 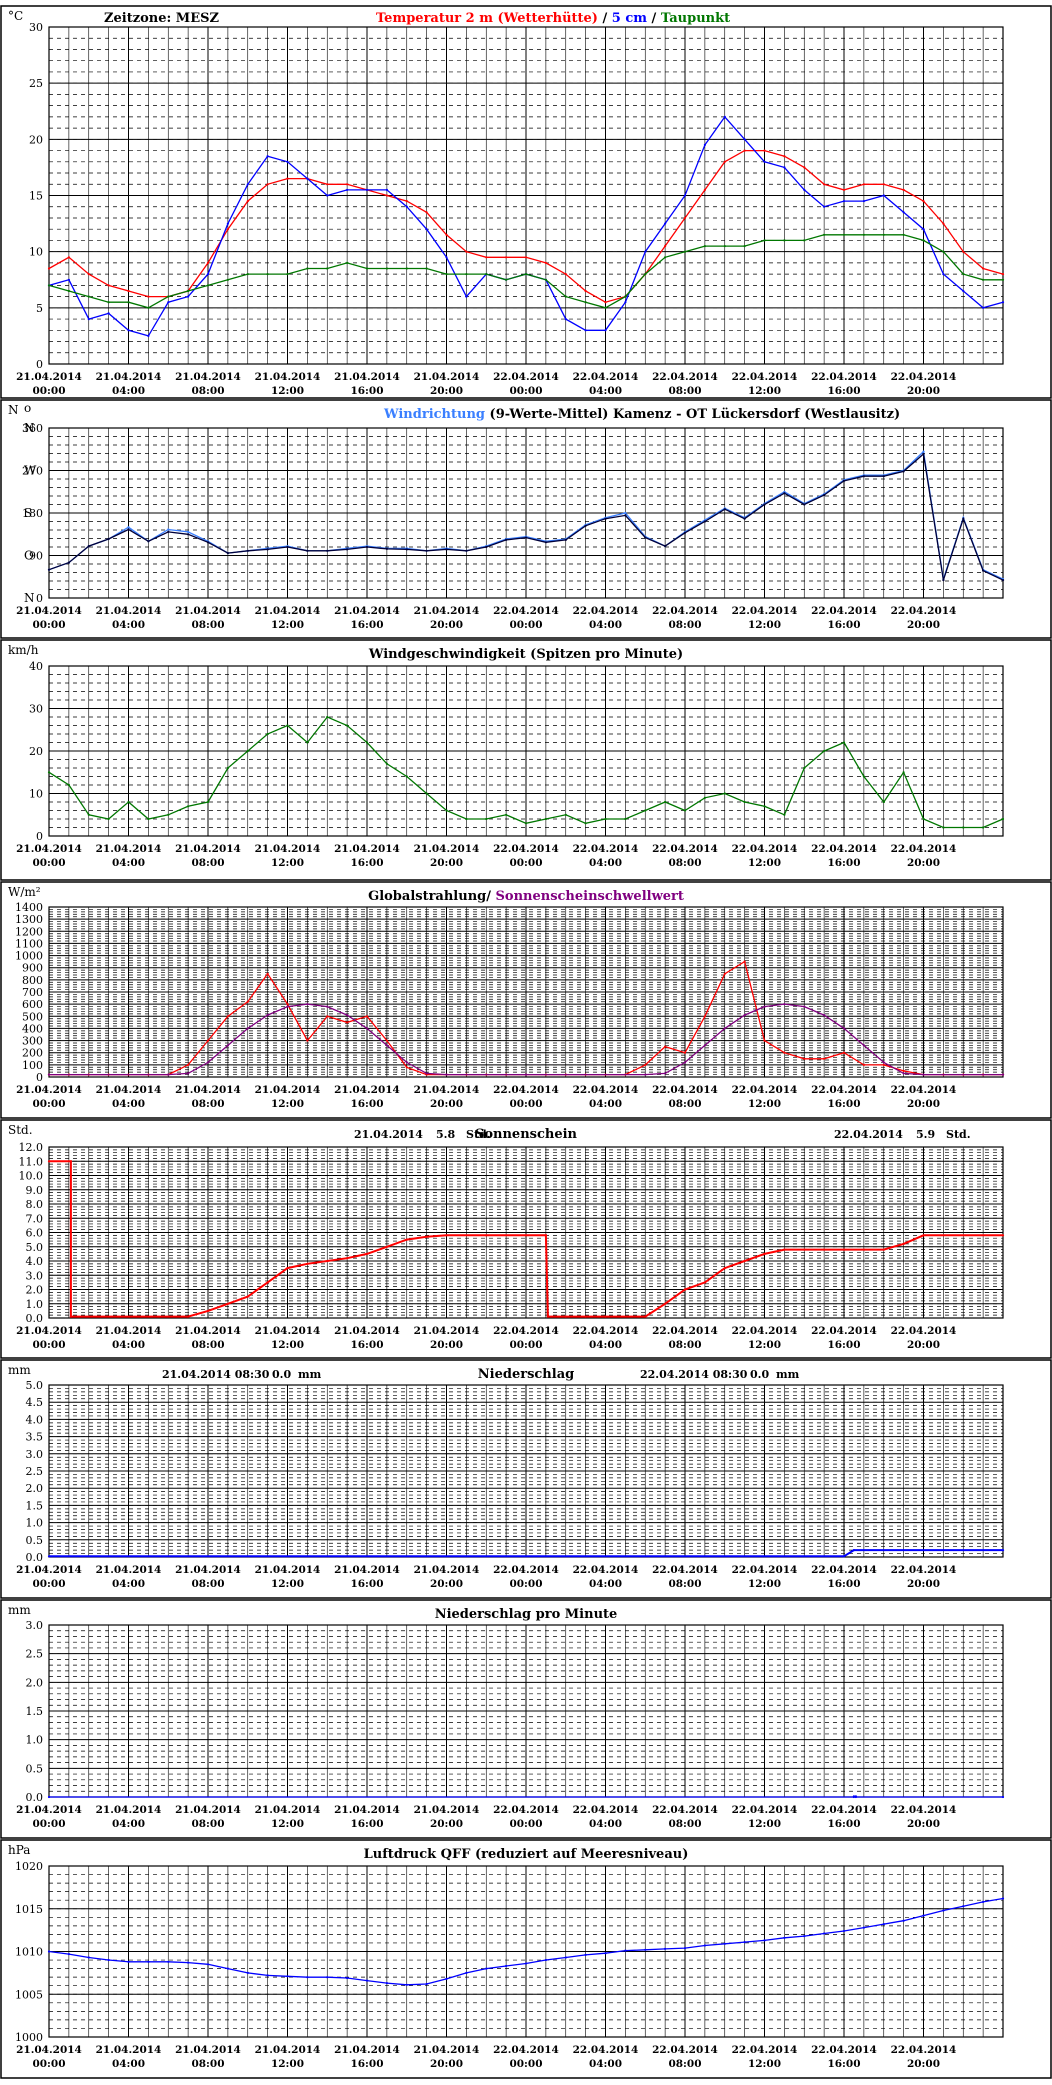 What do you see at coordinates (35, 1275) in the screenshot?
I see `y-tick-label: 3.0` at bounding box center [35, 1275].